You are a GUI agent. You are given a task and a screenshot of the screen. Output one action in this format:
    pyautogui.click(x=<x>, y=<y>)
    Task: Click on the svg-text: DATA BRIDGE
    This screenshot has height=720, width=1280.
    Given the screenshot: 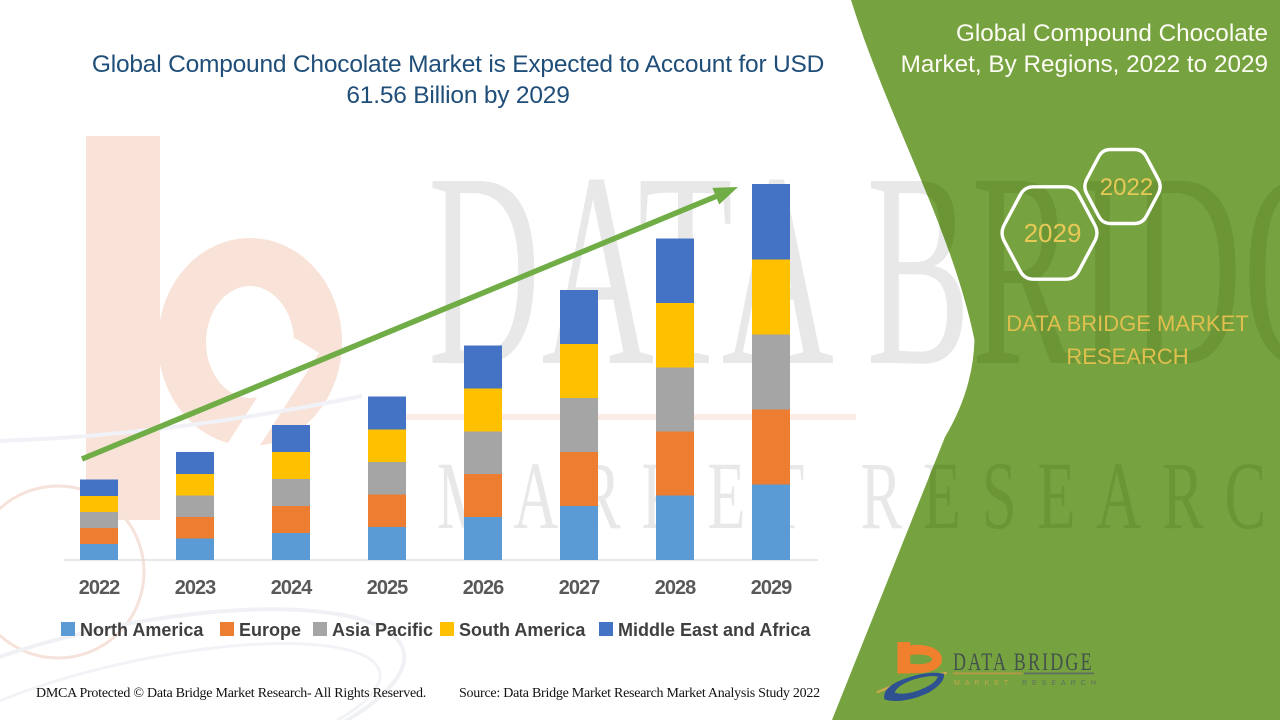 What is the action you would take?
    pyautogui.click(x=1023, y=662)
    